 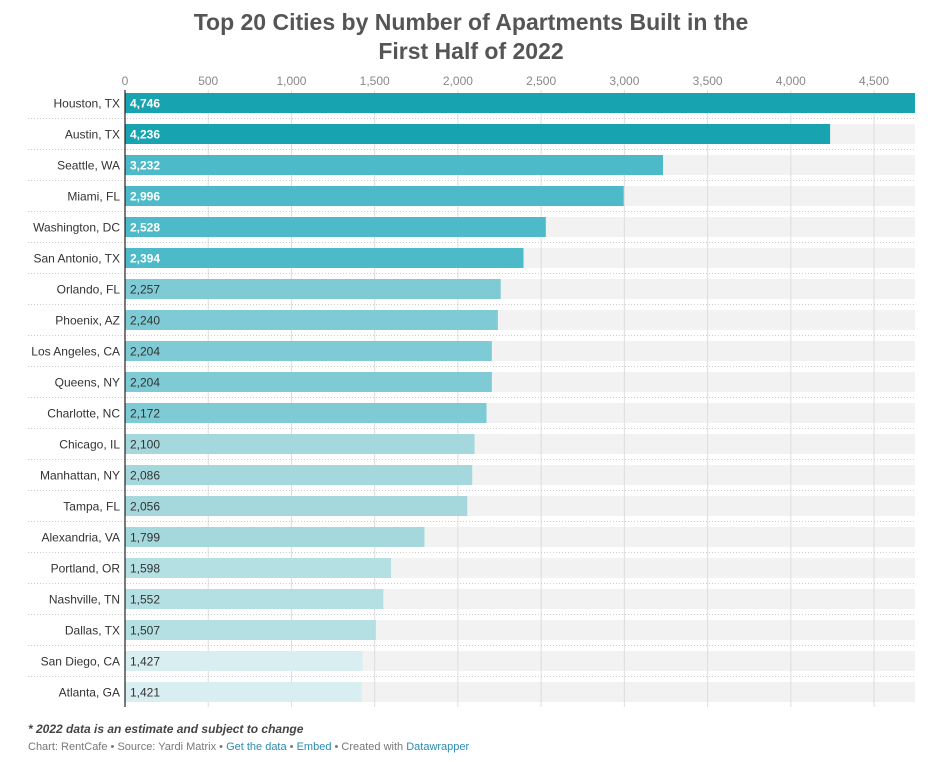 I want to click on embed-link: Embed, so click(x=314, y=747).